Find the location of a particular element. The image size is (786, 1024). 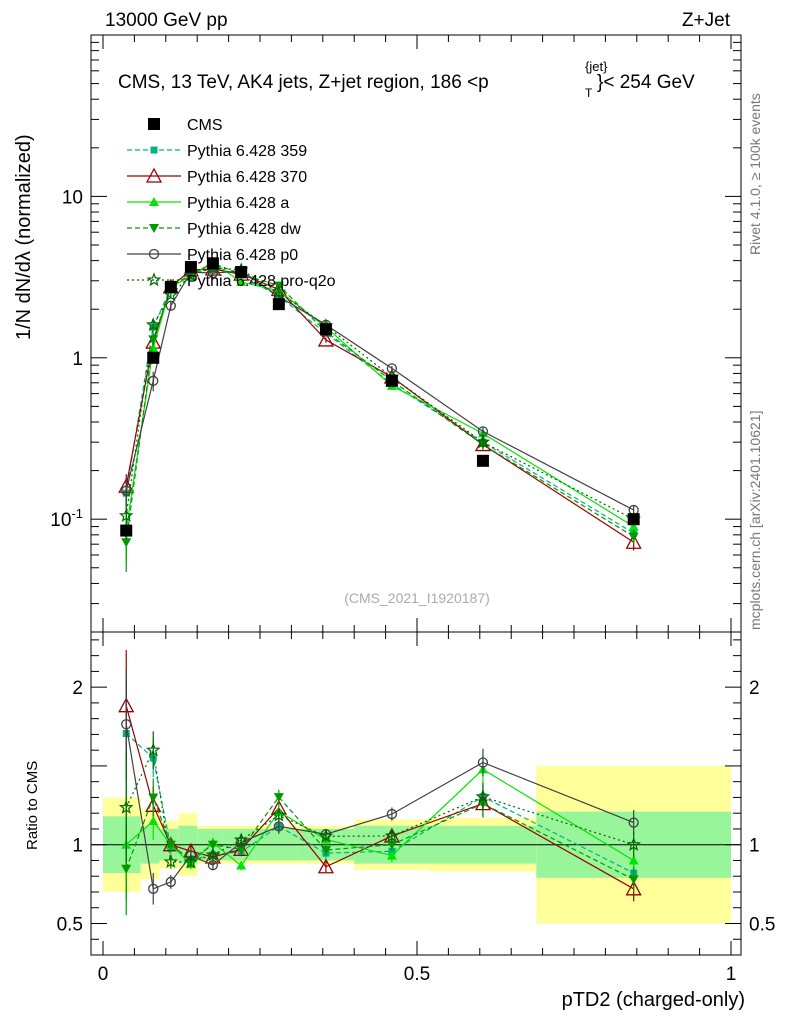

legend-marker-cms is located at coordinates (154, 124).